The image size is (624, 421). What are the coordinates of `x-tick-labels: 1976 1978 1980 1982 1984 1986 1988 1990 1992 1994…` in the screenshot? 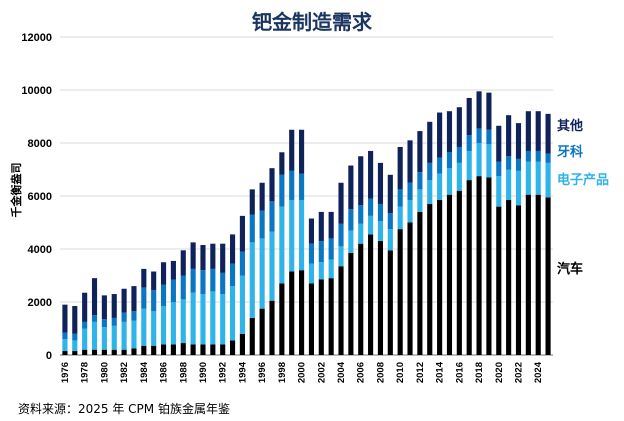 It's located at (302, 372).